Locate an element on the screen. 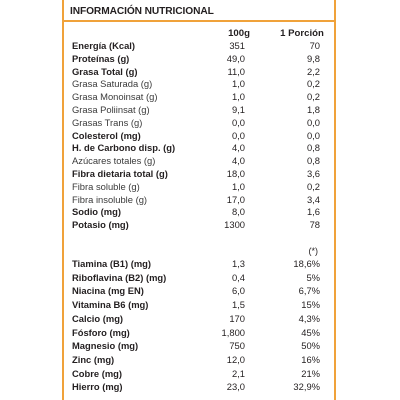  nutrient-row: Grasas Trans (g) 0,0 0,0 is located at coordinates (199, 123).